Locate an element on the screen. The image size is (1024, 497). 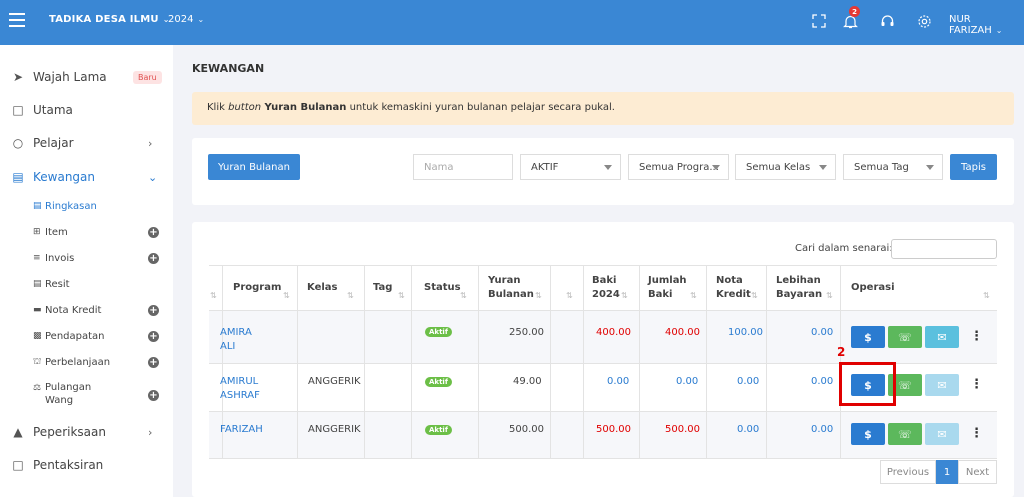
sidebar-item-utama: □ Utama is located at coordinates (86, 110).